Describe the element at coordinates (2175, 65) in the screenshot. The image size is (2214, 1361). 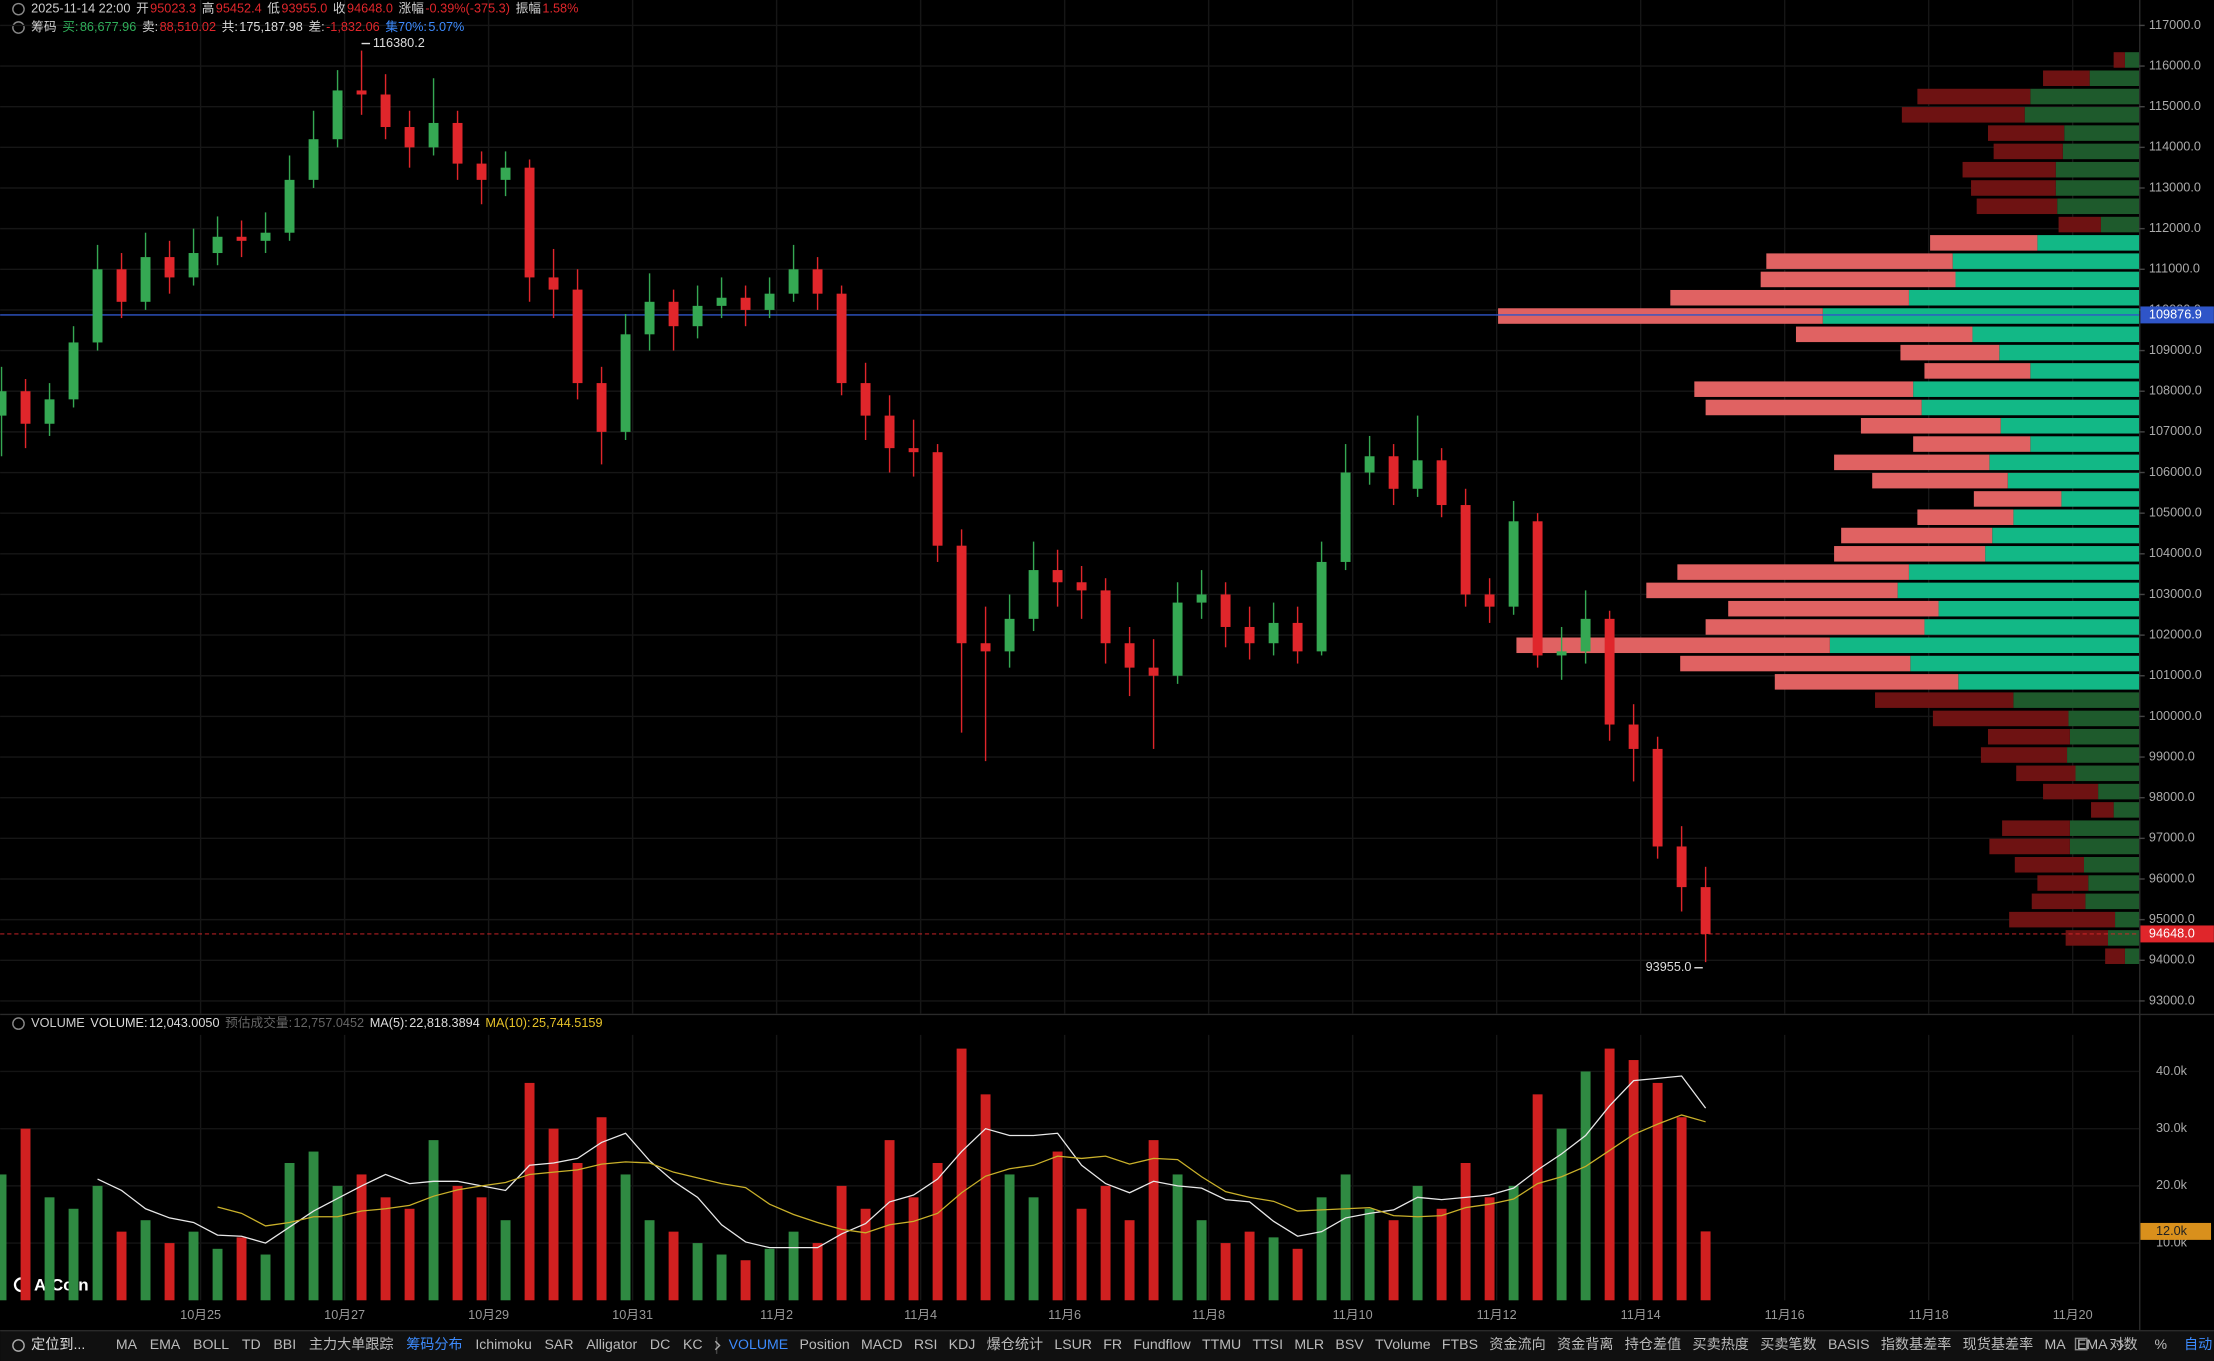
I see `y-tick-label: 116000.0` at that location.